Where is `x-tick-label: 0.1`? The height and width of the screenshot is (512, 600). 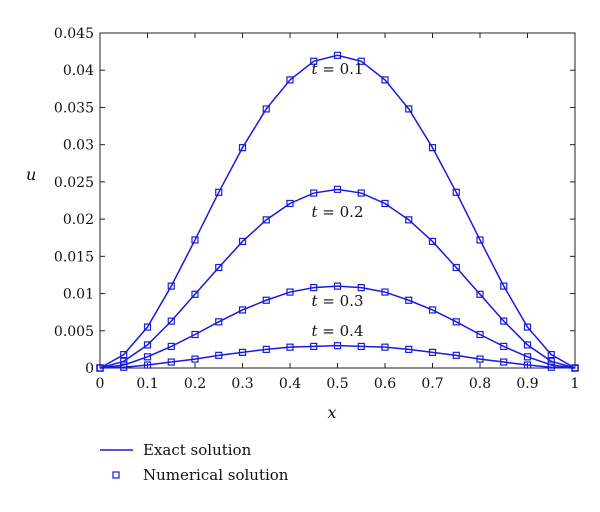 x-tick-label: 0.1 is located at coordinates (147, 384).